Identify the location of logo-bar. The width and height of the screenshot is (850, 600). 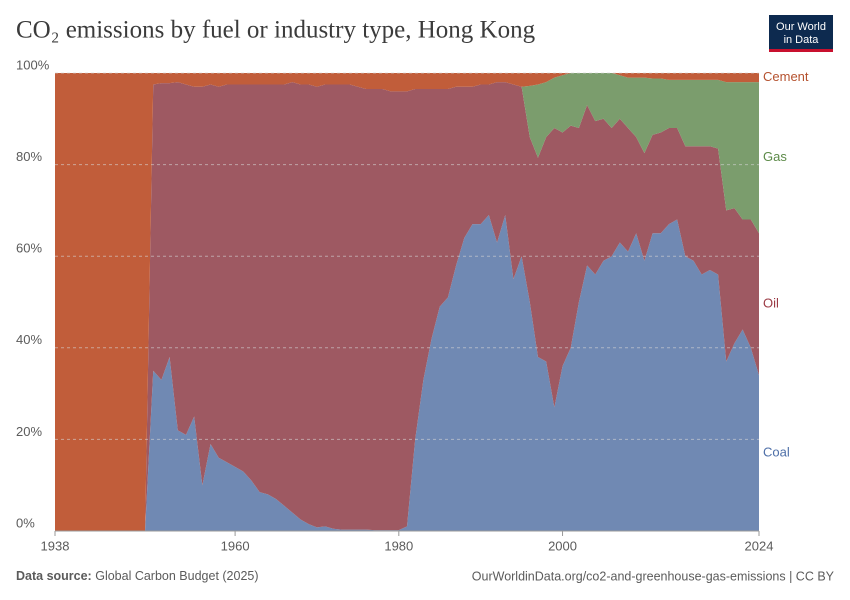
(801, 50).